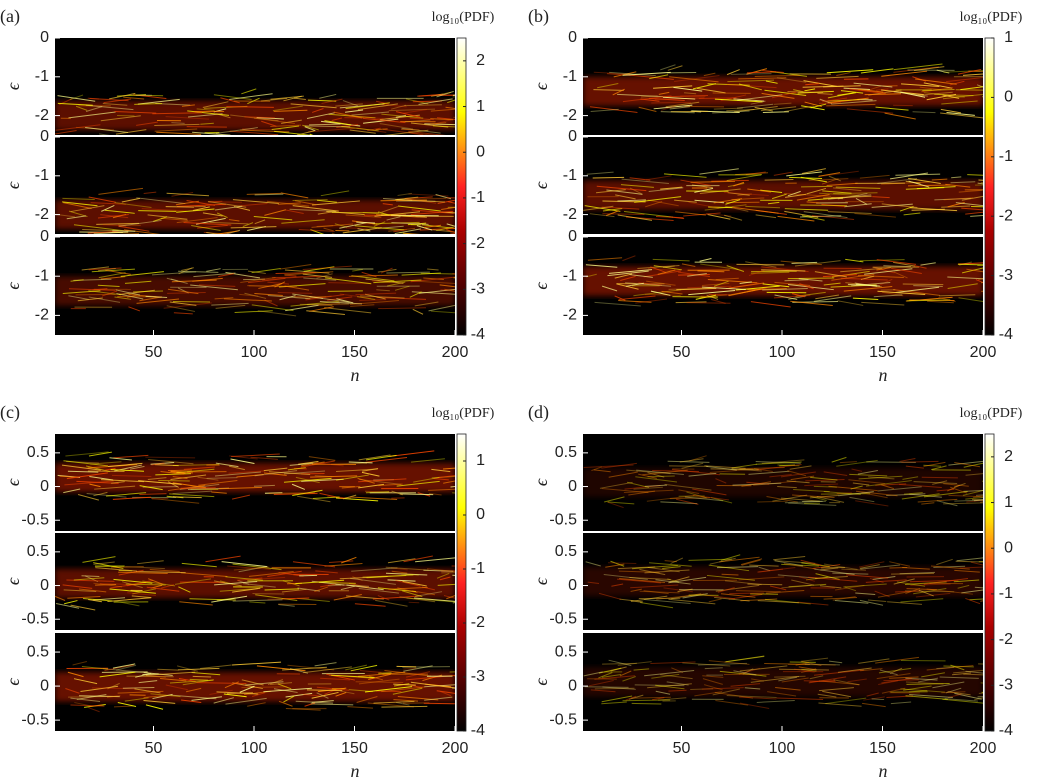 The width and height of the screenshot is (1039, 782). I want to click on colorbar-tick-label: -2, so click(1006, 639).